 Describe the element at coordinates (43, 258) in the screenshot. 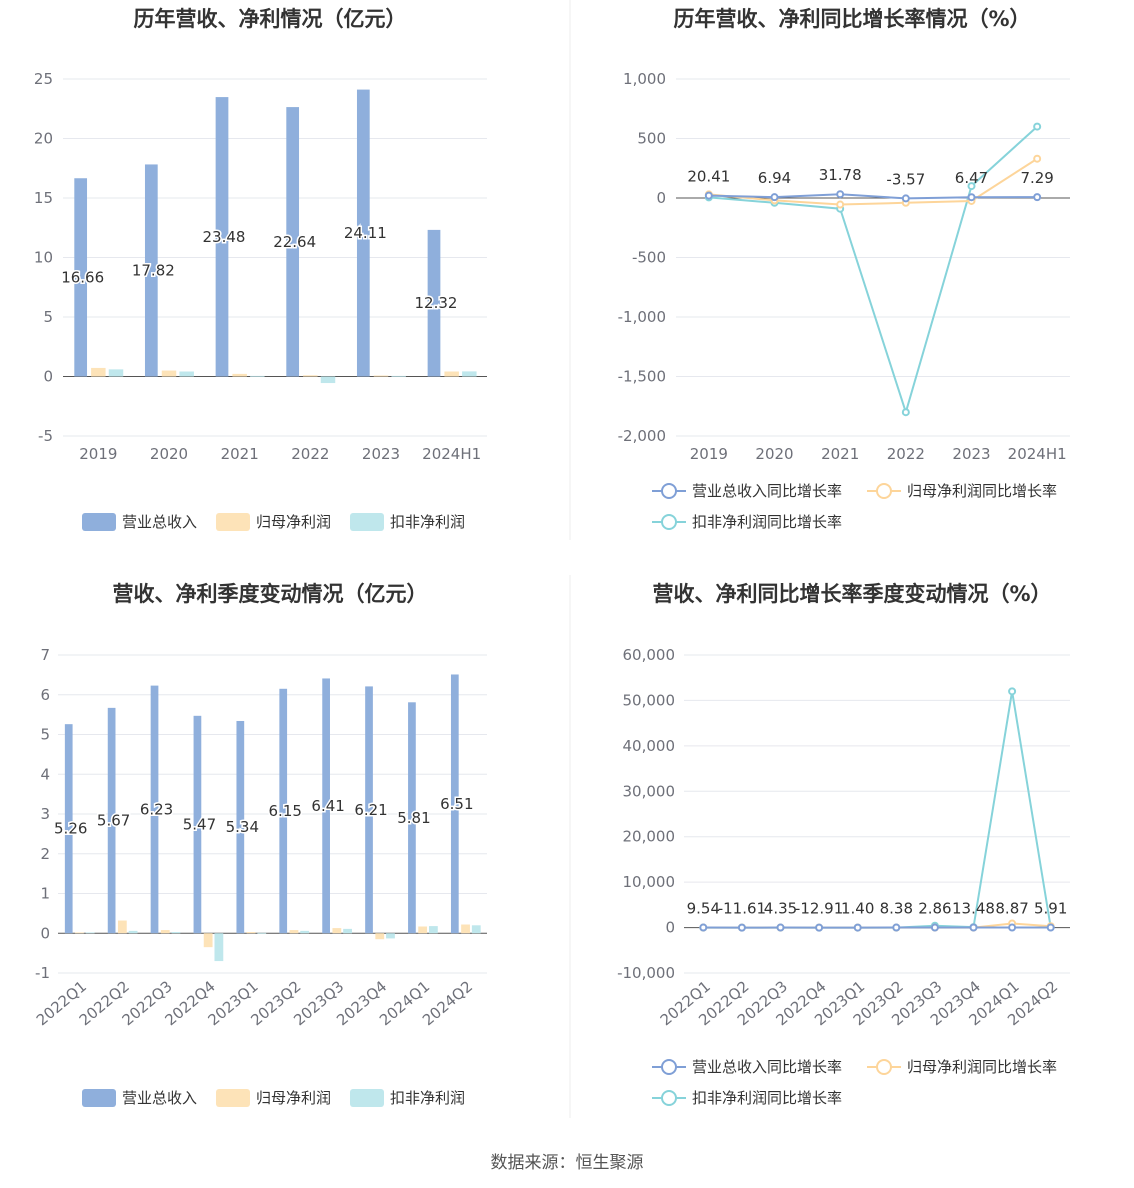

I see `y-tick-label: 10` at that location.